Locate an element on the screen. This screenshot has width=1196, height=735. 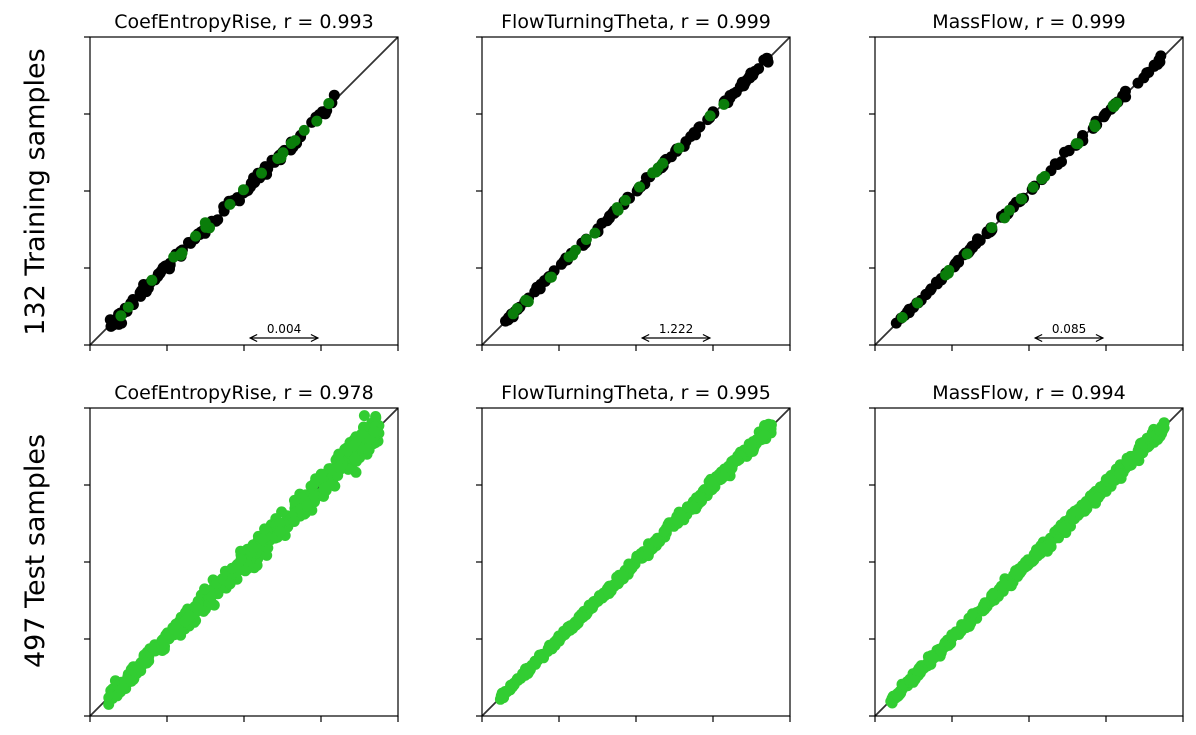
panel-flowturningtheta-test: FlowTurningTheta, r = 0.995 is located at coordinates (633, 552).